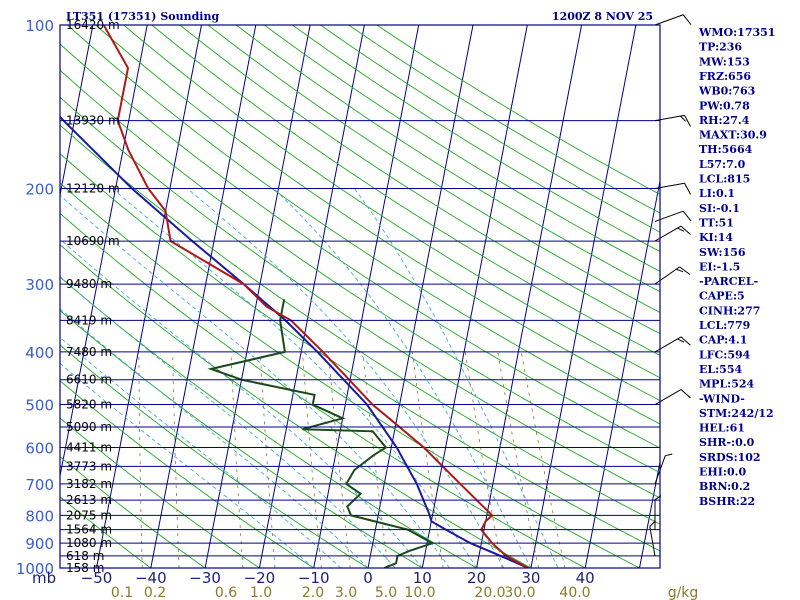  Describe the element at coordinates (89, 484) in the screenshot. I see `height-label: 3182 m` at that location.